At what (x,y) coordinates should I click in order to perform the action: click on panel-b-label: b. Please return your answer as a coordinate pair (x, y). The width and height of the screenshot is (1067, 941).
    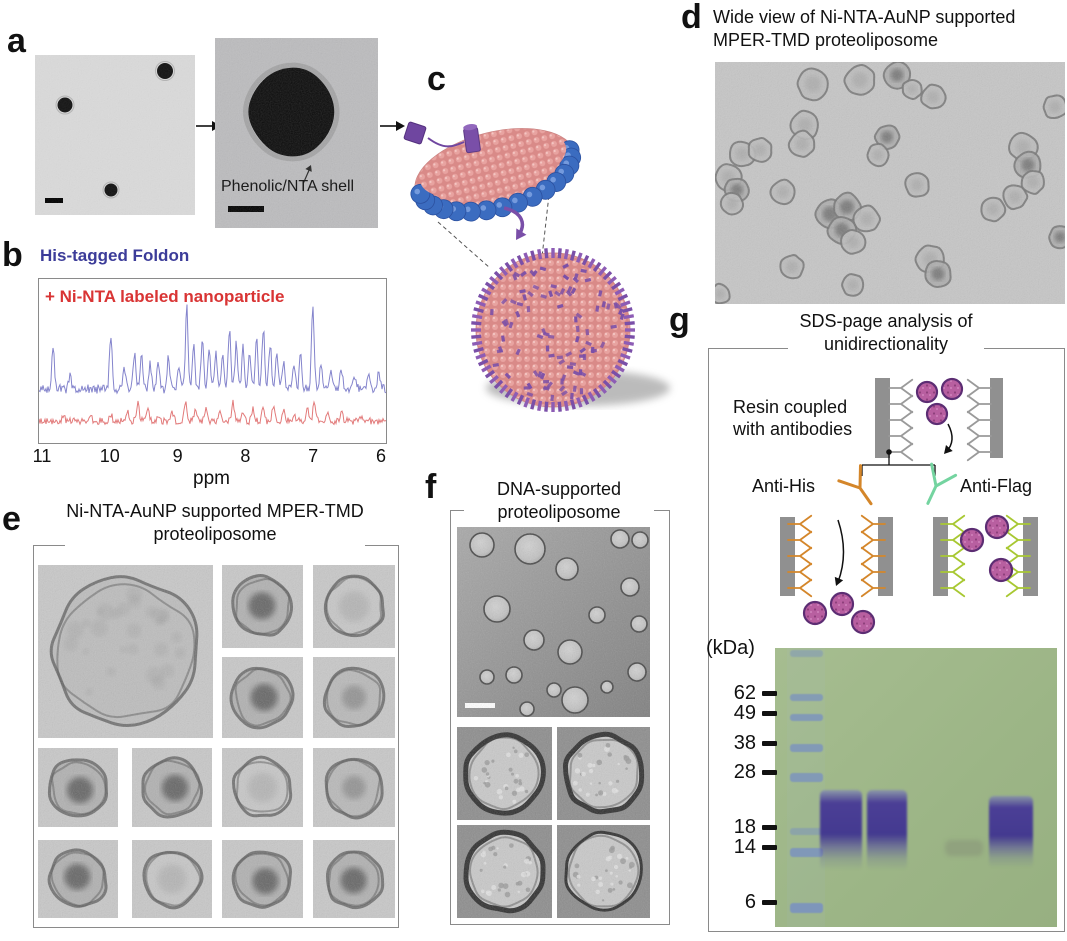
    Looking at the image, I should click on (12, 255).